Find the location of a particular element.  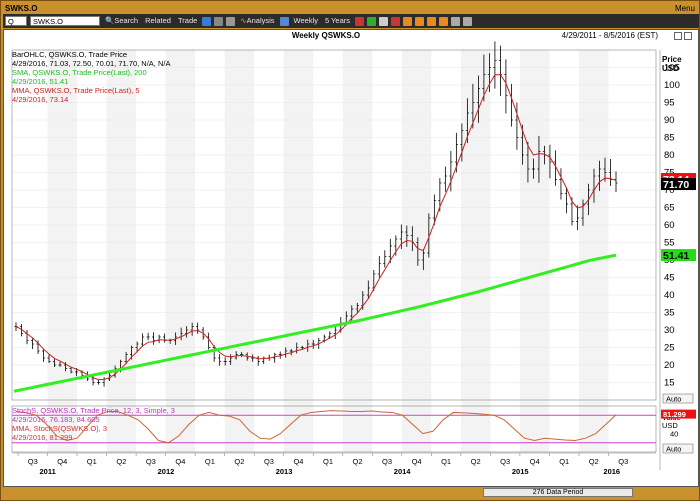

price-tick-label: 65 is located at coordinates (669, 208).